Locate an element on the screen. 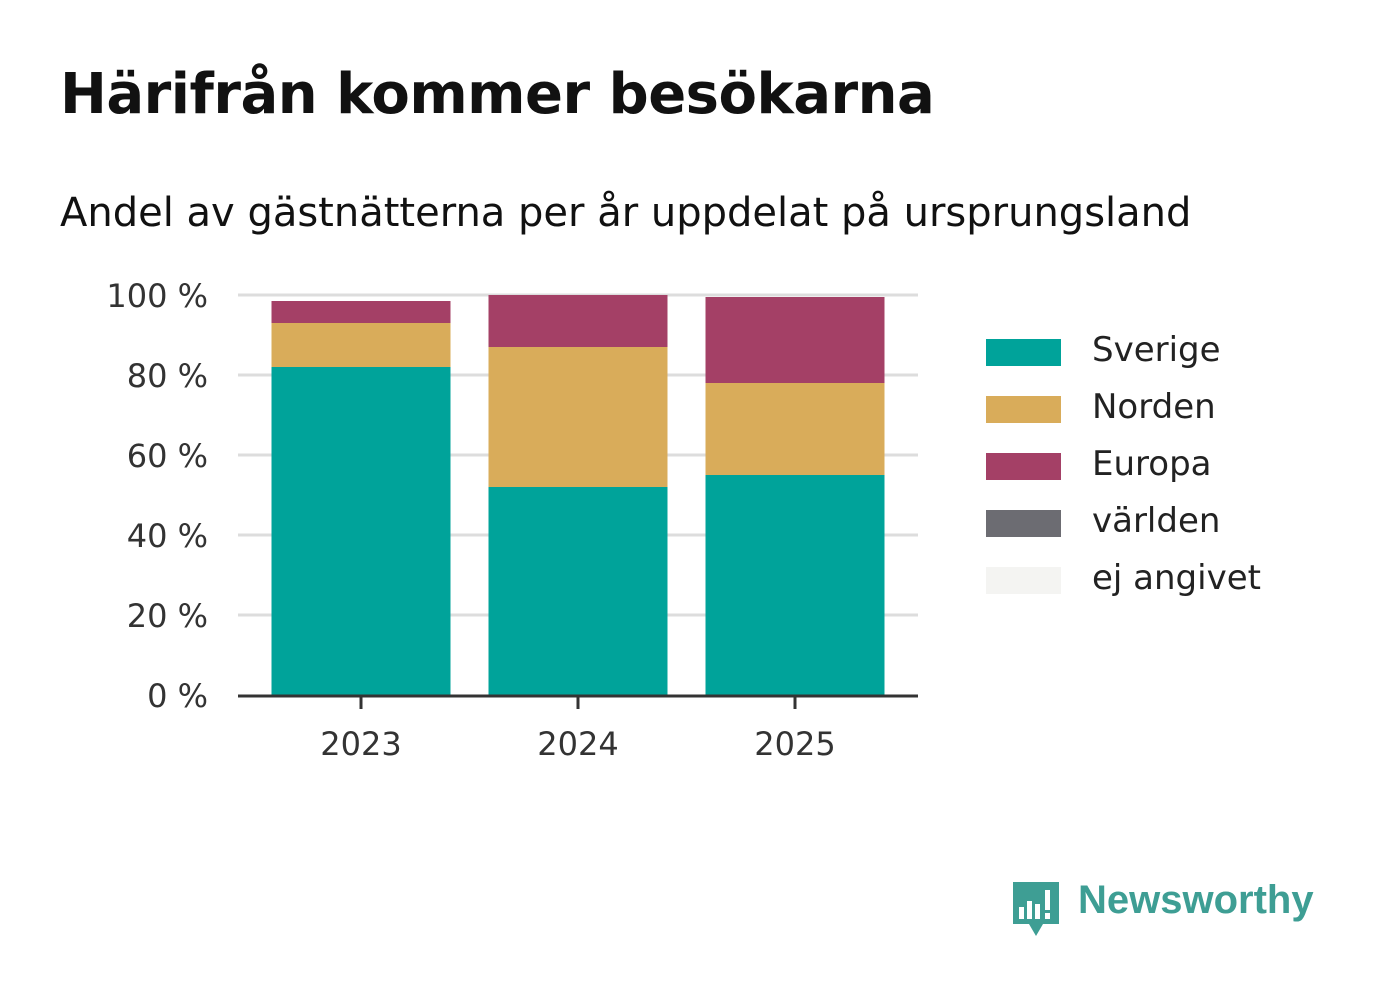 The height and width of the screenshot is (999, 1382). y-tick-label: 60 % is located at coordinates (167, 456).